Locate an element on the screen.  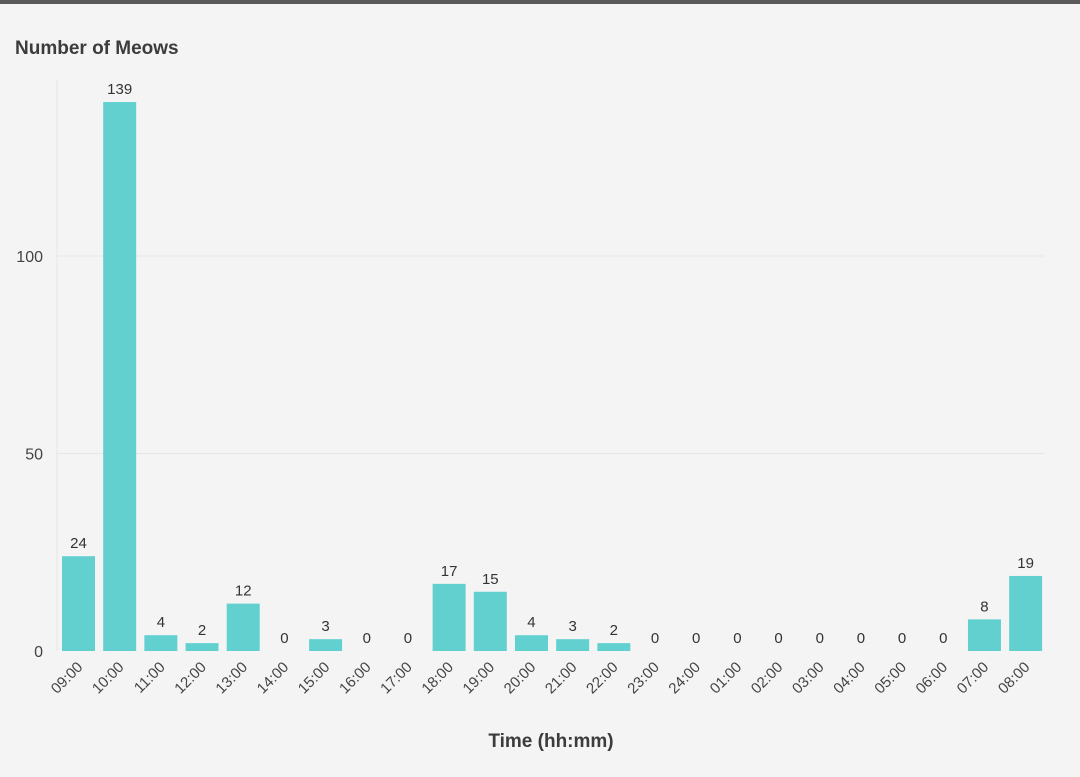
data-label: 139 is located at coordinates (119, 89).